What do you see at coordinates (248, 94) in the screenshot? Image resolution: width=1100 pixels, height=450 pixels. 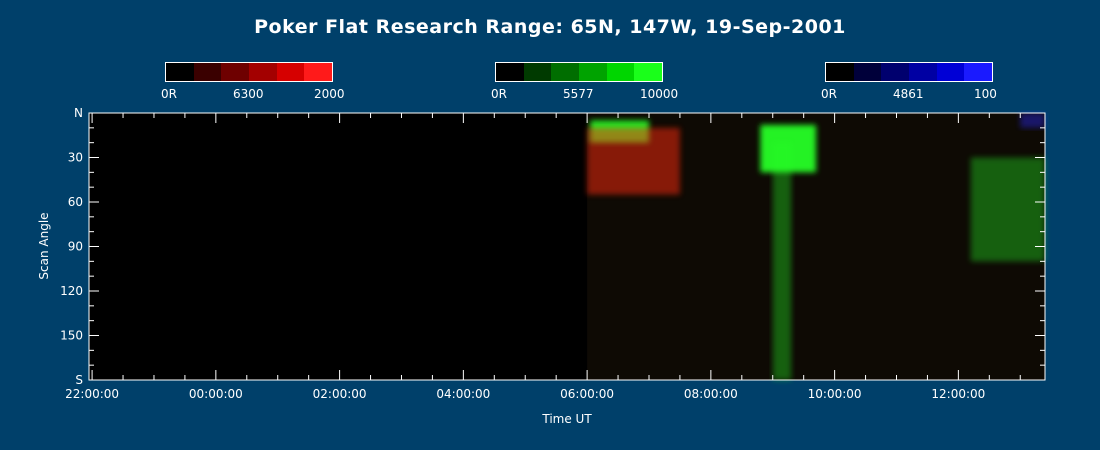 I see `colorbar-red-wavelength-label: 6300` at bounding box center [248, 94].